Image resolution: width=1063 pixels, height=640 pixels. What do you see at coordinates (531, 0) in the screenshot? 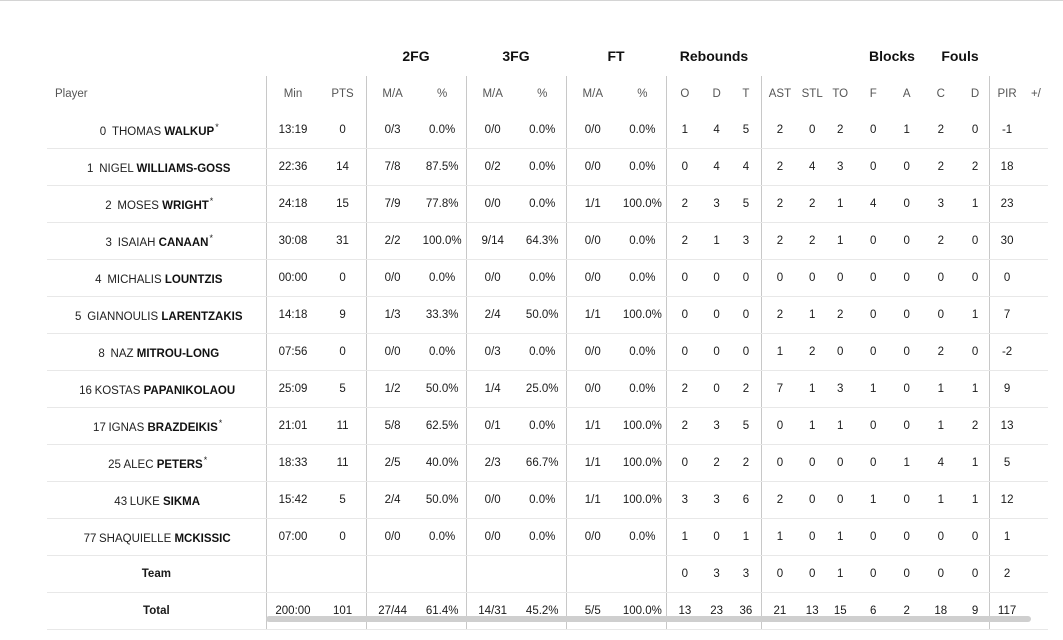
I see `top-divider` at bounding box center [531, 0].